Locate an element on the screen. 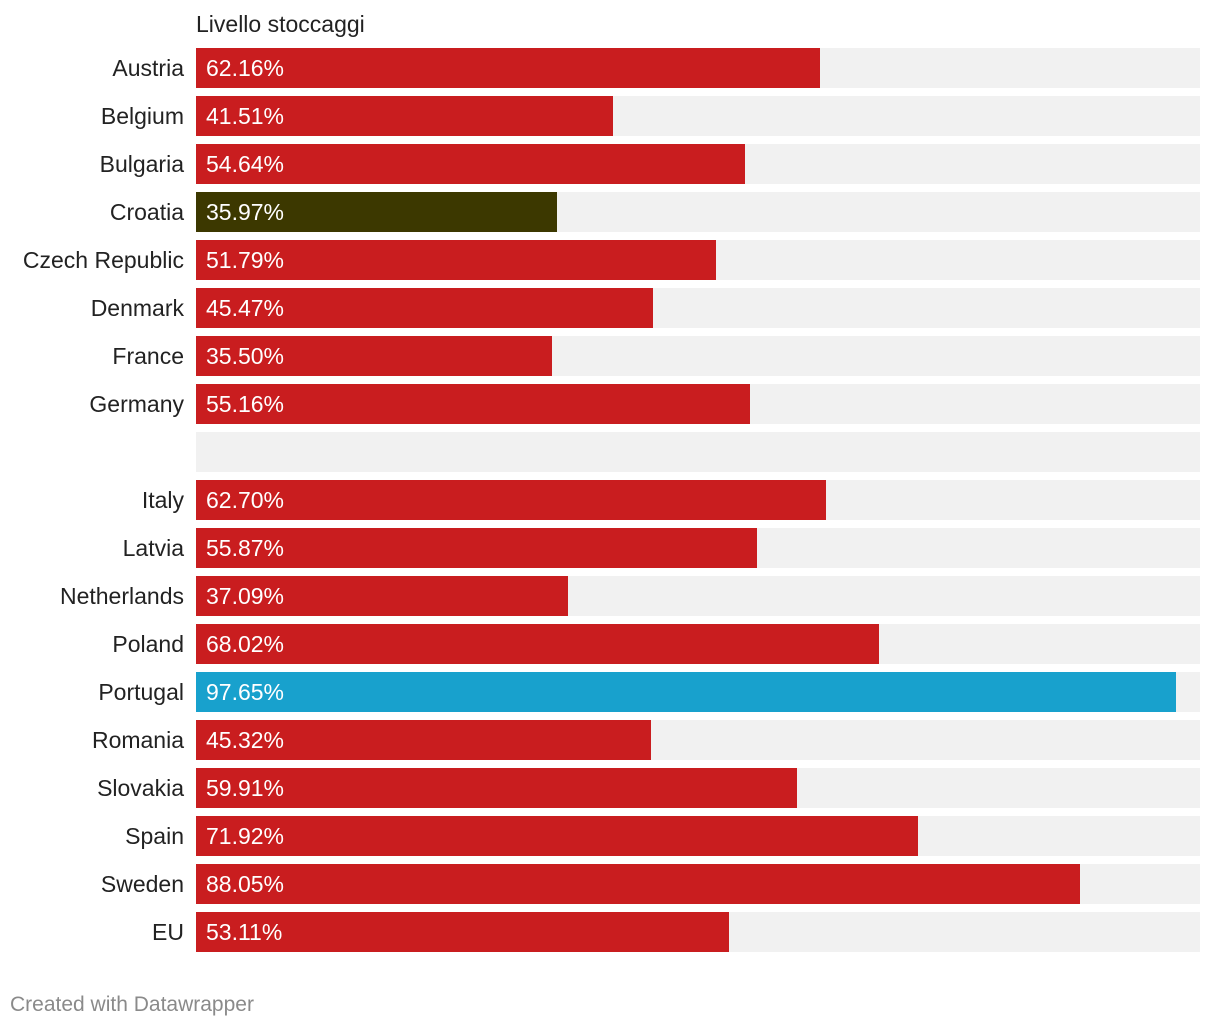 The image size is (1220, 1028). bar-value-label: 35.97% is located at coordinates (245, 212).